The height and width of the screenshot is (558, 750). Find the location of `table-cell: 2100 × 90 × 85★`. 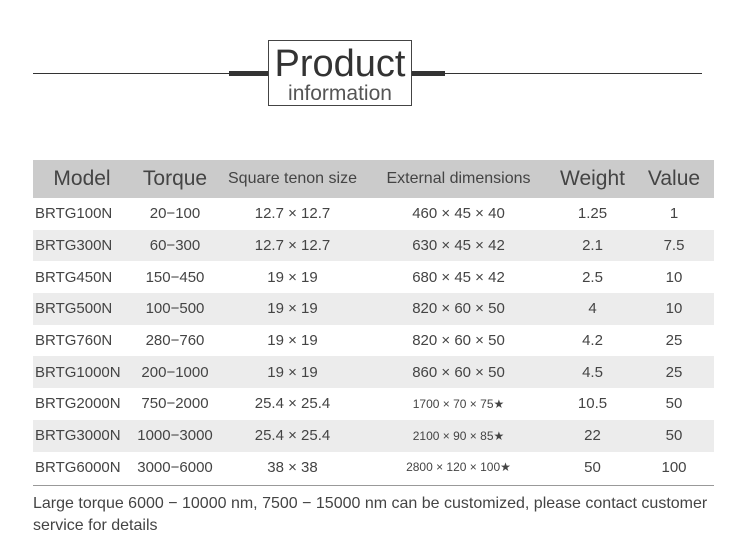

table-cell: 2100 × 90 × 85★ is located at coordinates (458, 435).